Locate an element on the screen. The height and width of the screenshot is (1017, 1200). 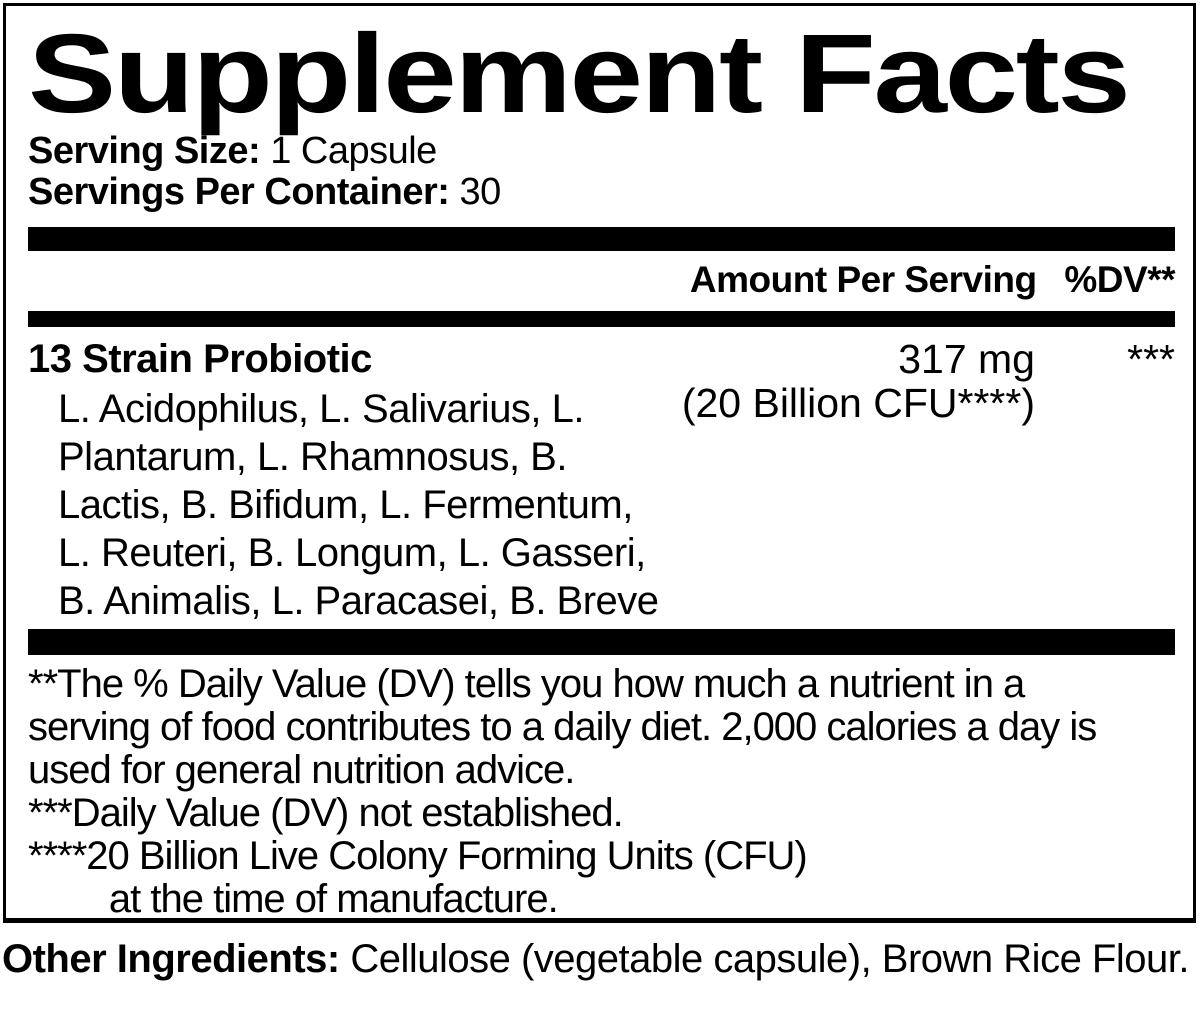
header-underline-bar is located at coordinates (601, 319).